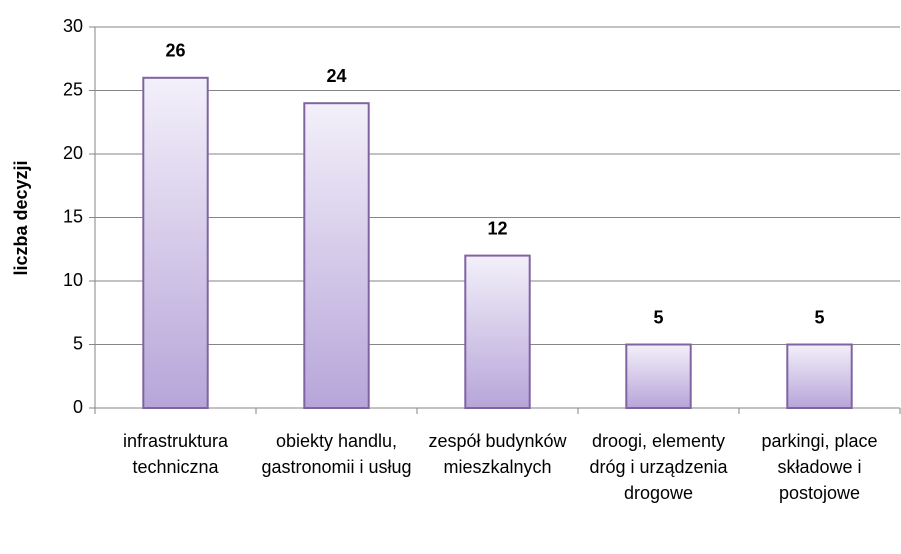  Describe the element at coordinates (78, 407) in the screenshot. I see `y-tick-label: 0` at that location.